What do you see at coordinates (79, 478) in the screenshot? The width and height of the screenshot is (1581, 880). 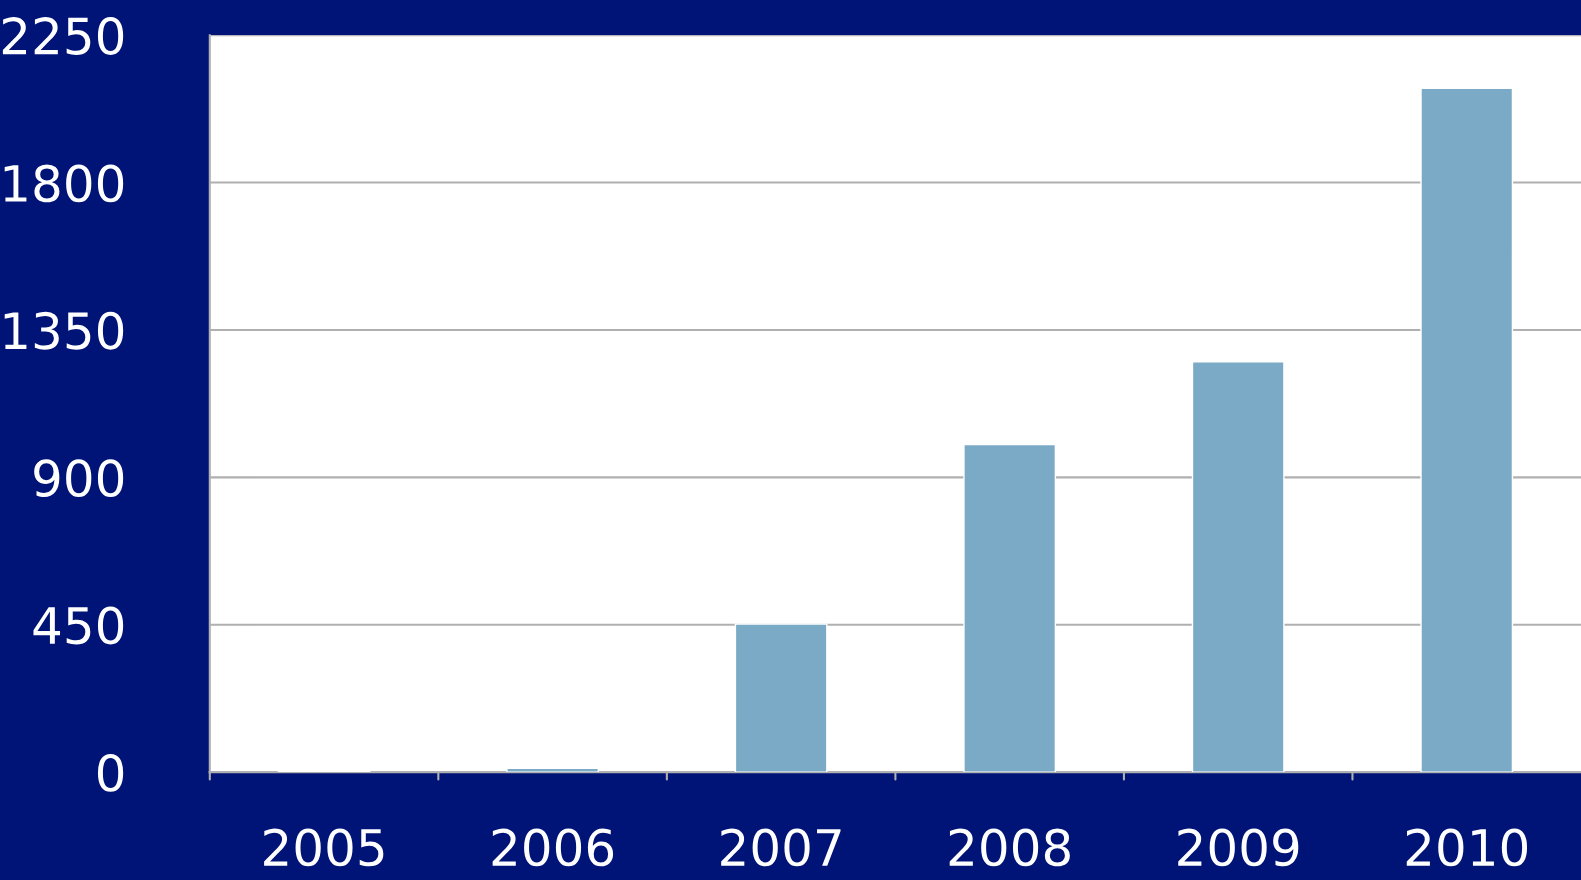 I see `y-tick-label: 900` at bounding box center [79, 478].